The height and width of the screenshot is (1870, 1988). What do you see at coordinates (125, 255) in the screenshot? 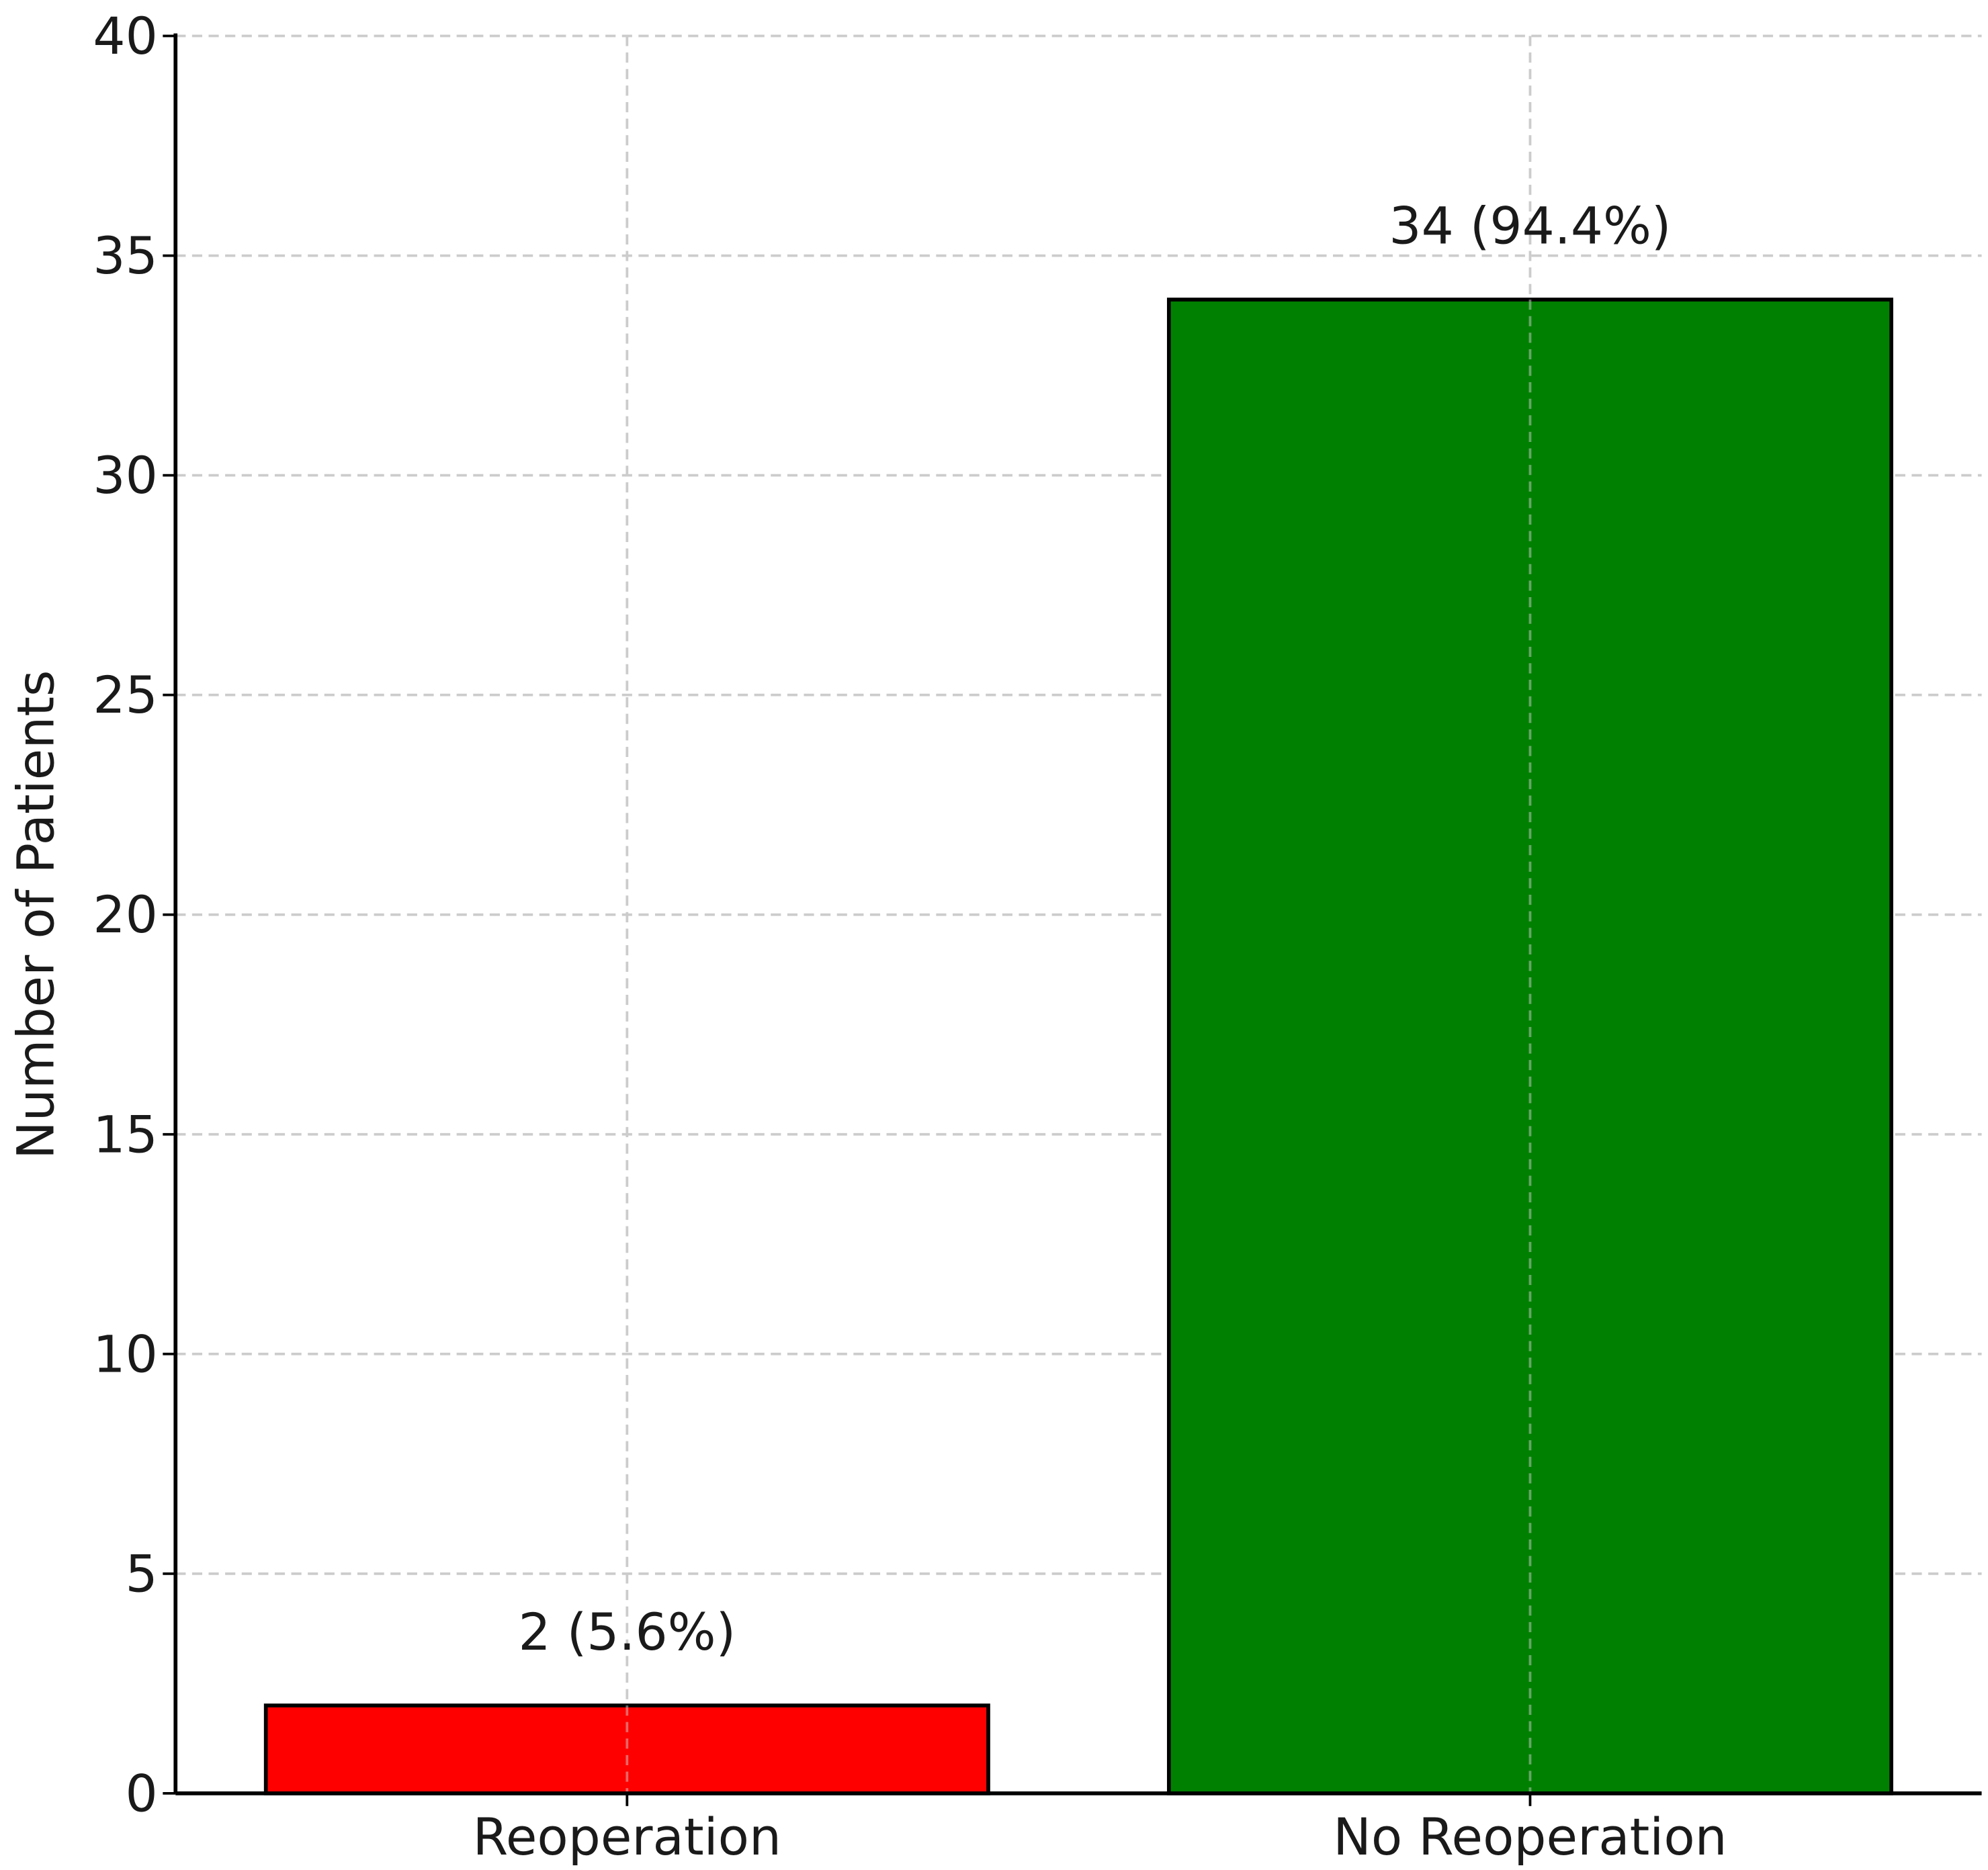
I see `y-tick-label: 35` at bounding box center [125, 255].